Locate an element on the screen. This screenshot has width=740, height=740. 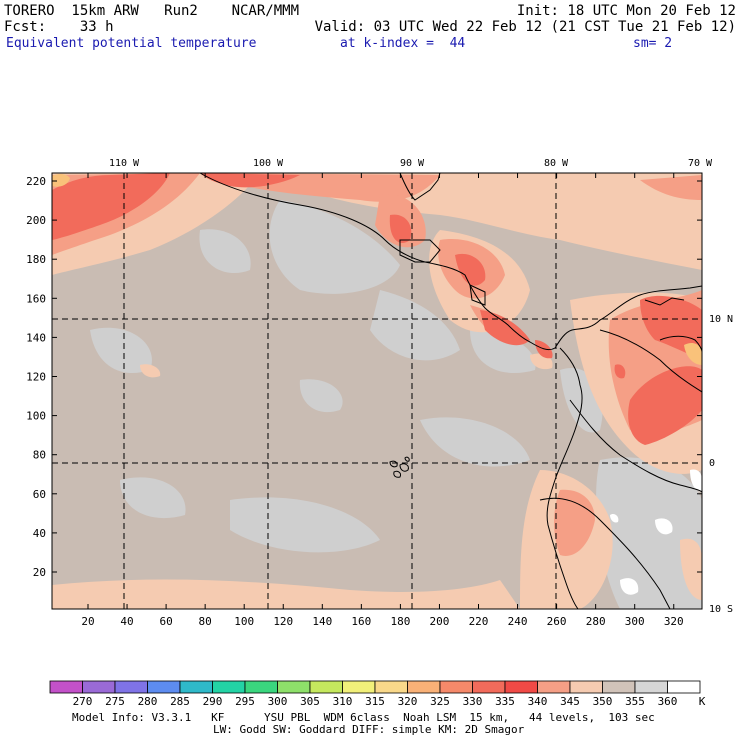
longitude-labels: 110 W 100 W 90 W 80 W 70 W is located at coordinates (411, 163).